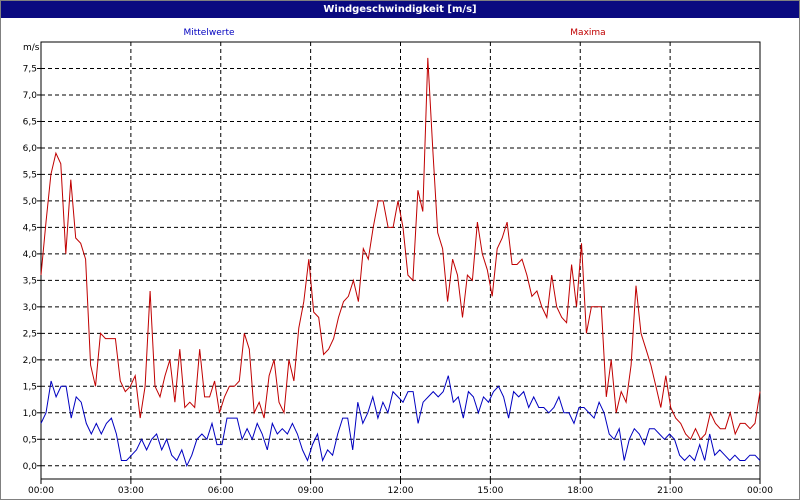  Describe the element at coordinates (30, 467) in the screenshot. I see `y-tick-label: 0,0` at that location.